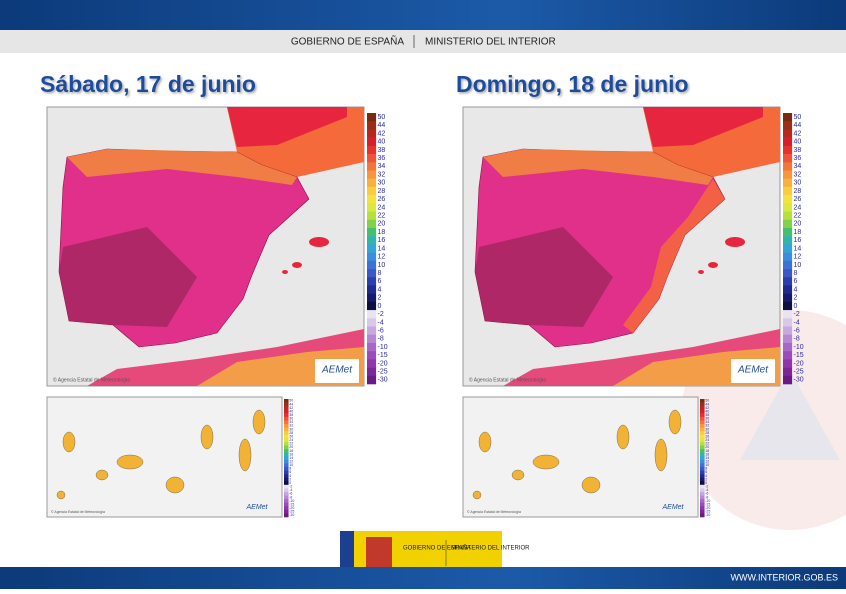 The height and width of the screenshot is (594, 846). Describe the element at coordinates (291, 433) in the screenshot. I see `scale-label: 28` at that location.